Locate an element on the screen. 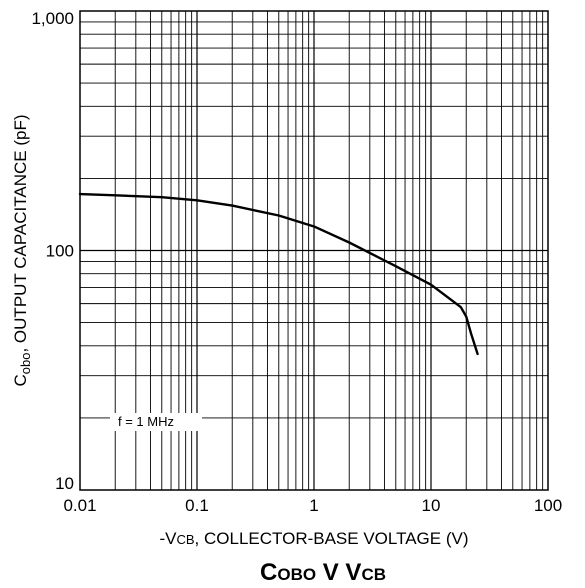 The width and height of the screenshot is (585, 588). title-cb: CB is located at coordinates (373, 574).